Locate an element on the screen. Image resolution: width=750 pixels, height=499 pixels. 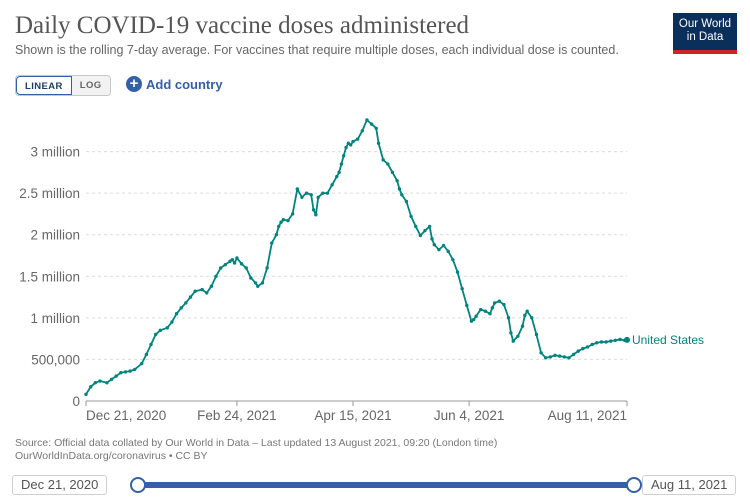
add-country-button: + Add country is located at coordinates (174, 84).